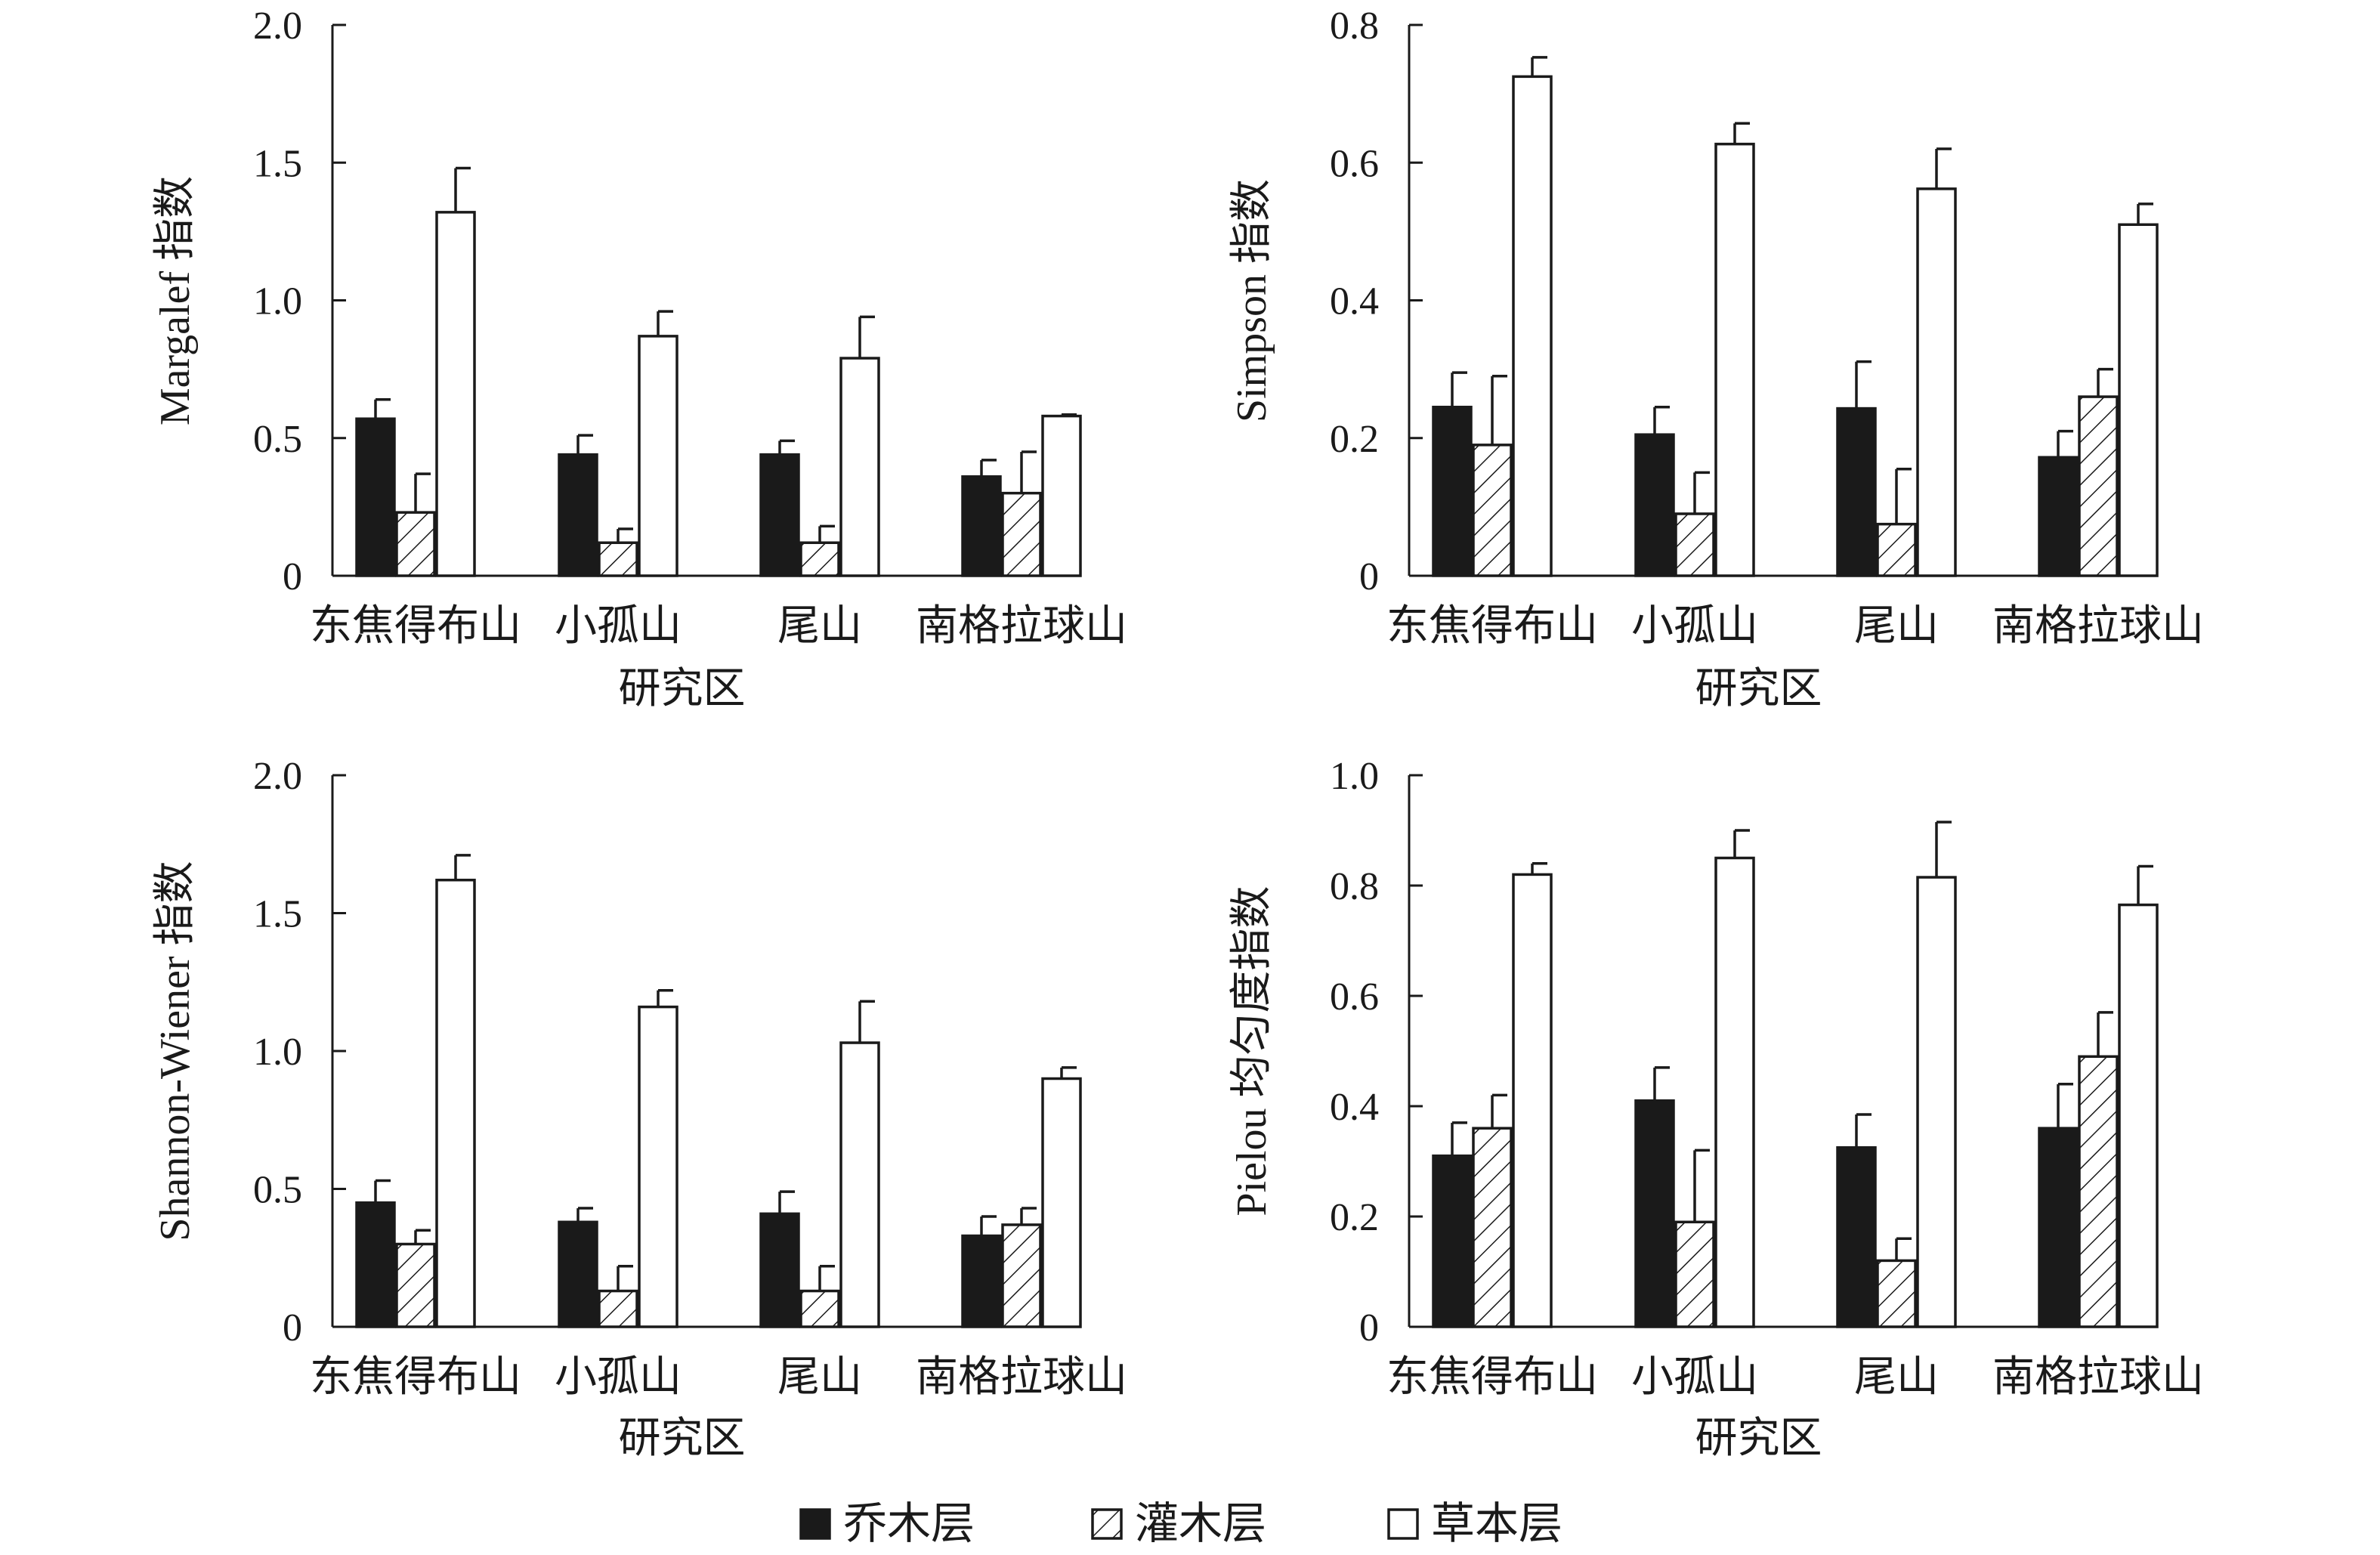  What do you see at coordinates (1200, 1523) in the screenshot?
I see `legend-label: 灌木层` at bounding box center [1200, 1523].